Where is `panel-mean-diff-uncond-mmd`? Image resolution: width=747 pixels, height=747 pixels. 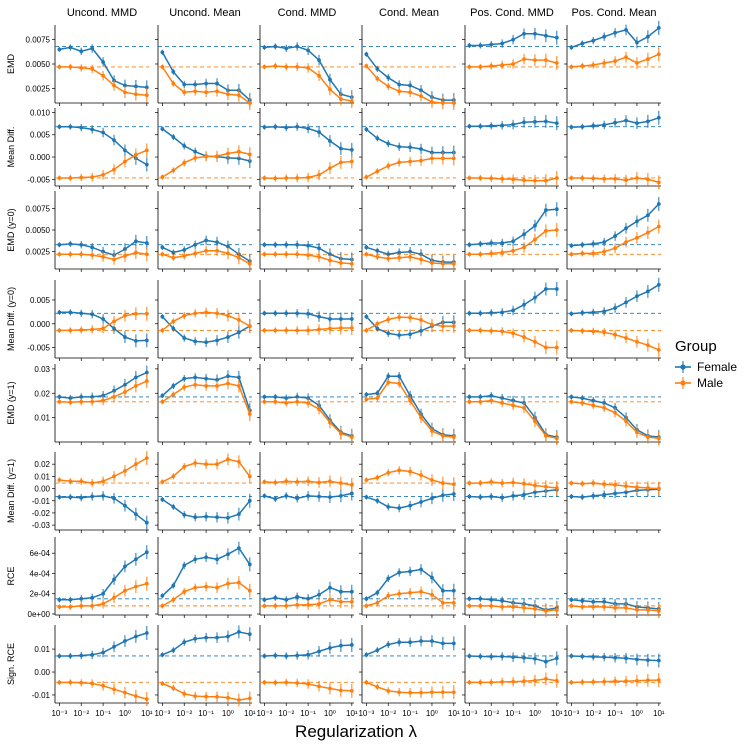 panel-mean-diff-uncond-mmd is located at coordinates (100, 148).